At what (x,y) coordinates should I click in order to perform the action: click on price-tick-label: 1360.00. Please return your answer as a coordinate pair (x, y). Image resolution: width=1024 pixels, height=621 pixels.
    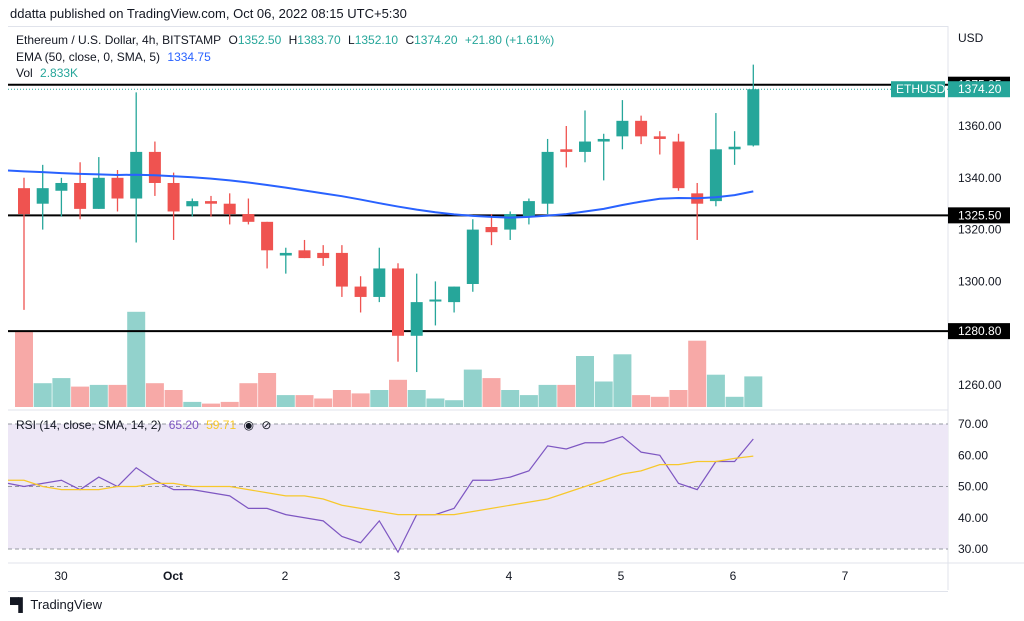
    Looking at the image, I should click on (980, 126).